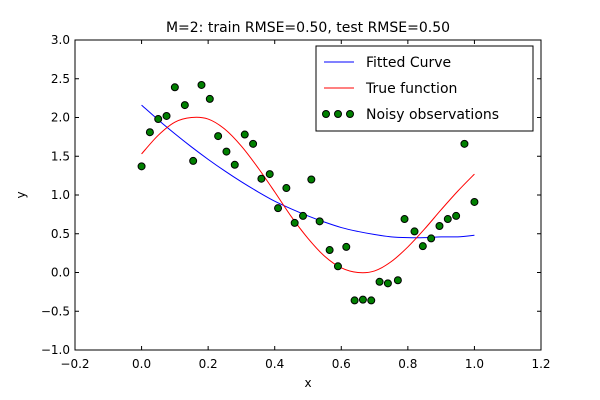  What do you see at coordinates (60, 40) in the screenshot?
I see `y-tick-label: 3.0` at bounding box center [60, 40].